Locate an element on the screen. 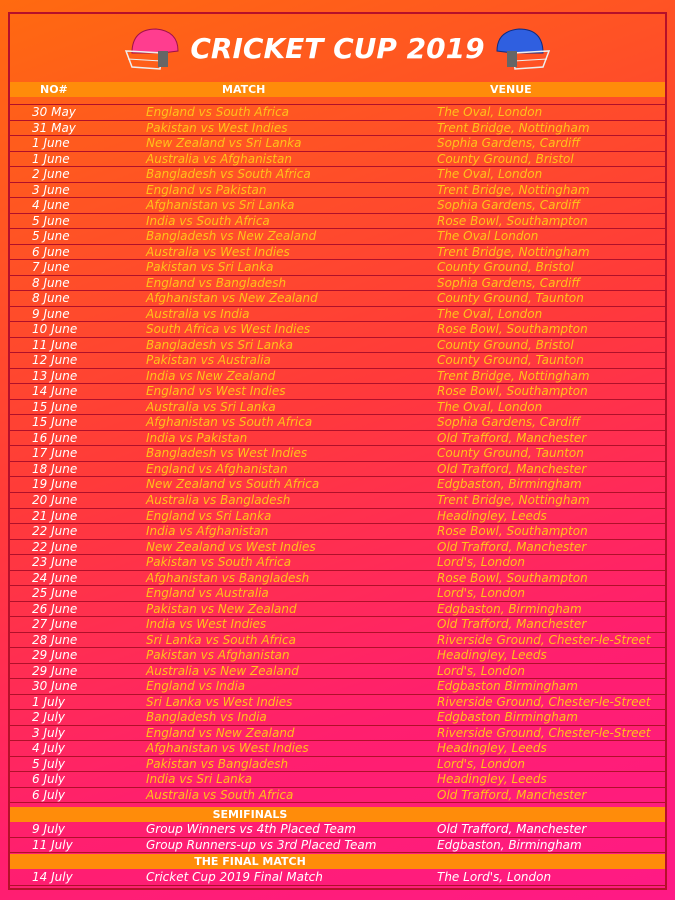  match-cell: Australia vs Sri Lanka is located at coordinates (211, 406).